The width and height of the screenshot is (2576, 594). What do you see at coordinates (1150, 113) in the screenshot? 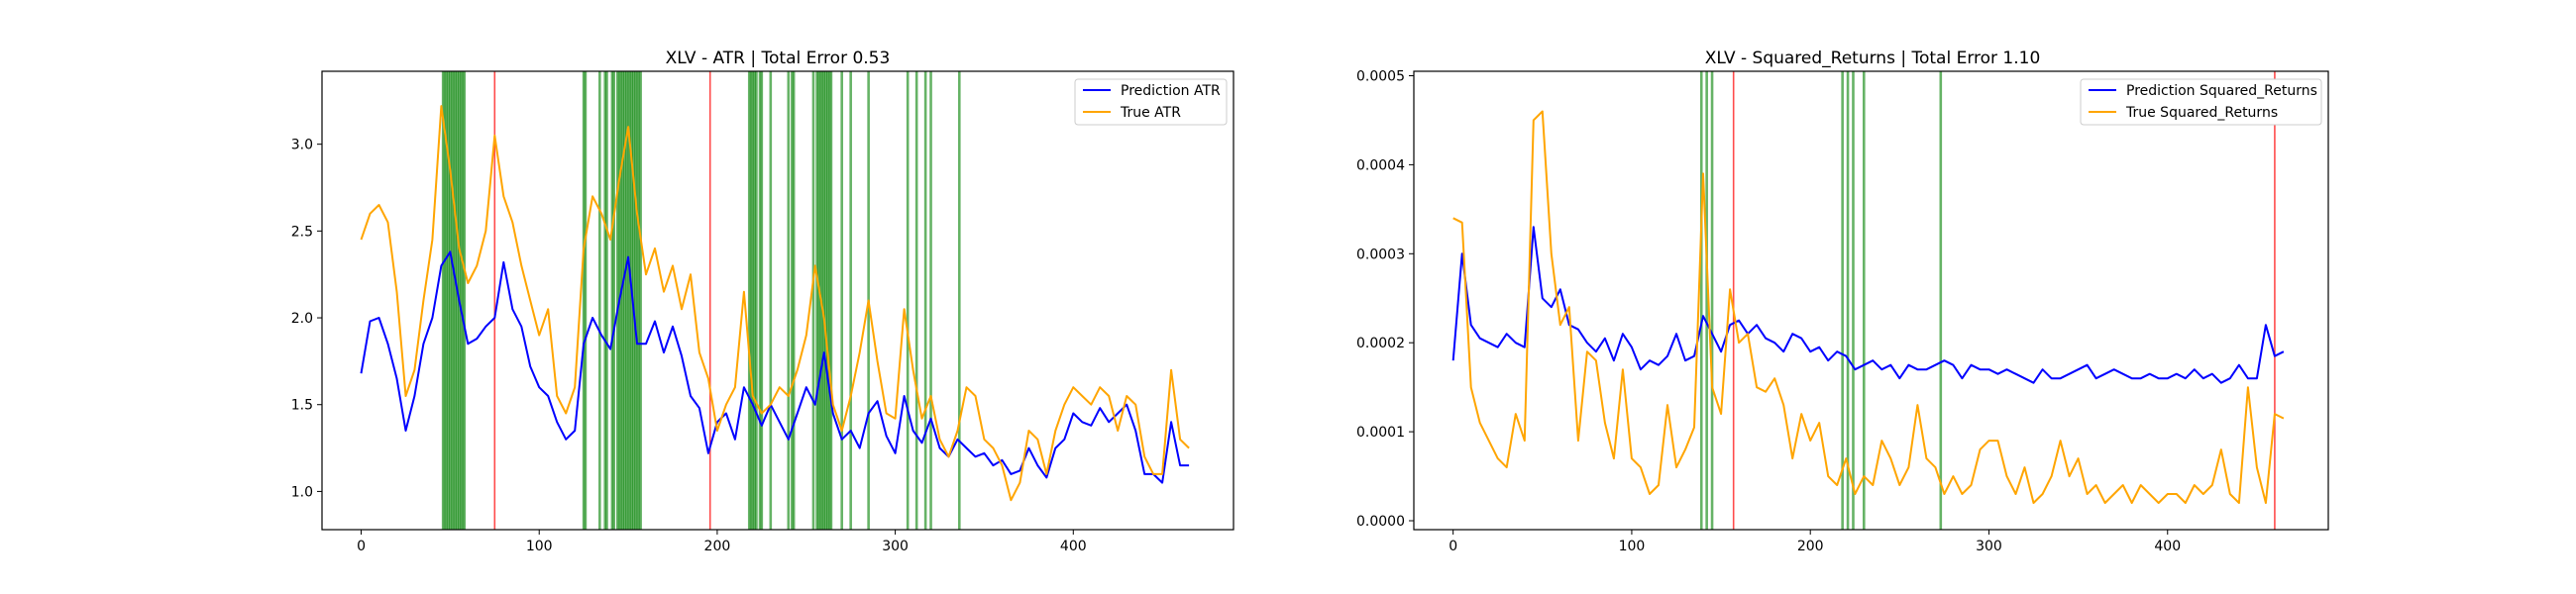
I see `legend-label-true: True ATR` at bounding box center [1150, 113].